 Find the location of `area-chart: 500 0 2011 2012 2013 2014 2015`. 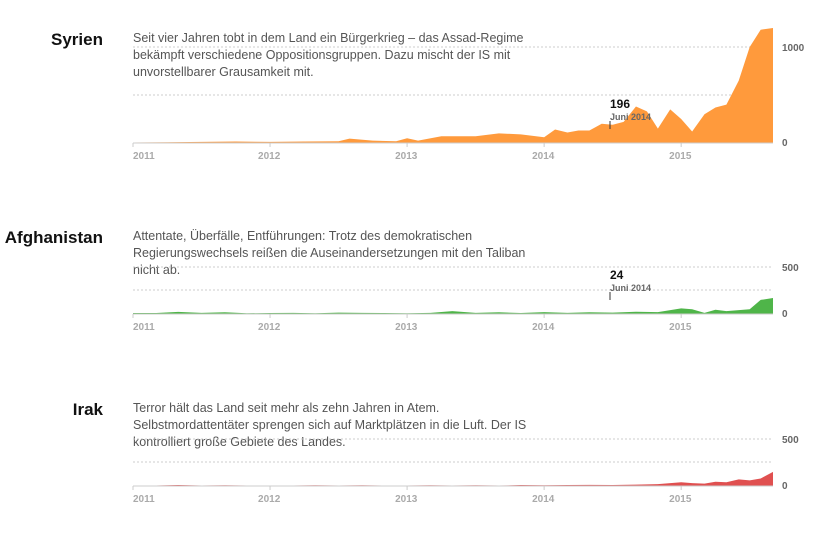

area-chart: 500 0 2011 2012 2013 2014 2015 is located at coordinates (465, 470).